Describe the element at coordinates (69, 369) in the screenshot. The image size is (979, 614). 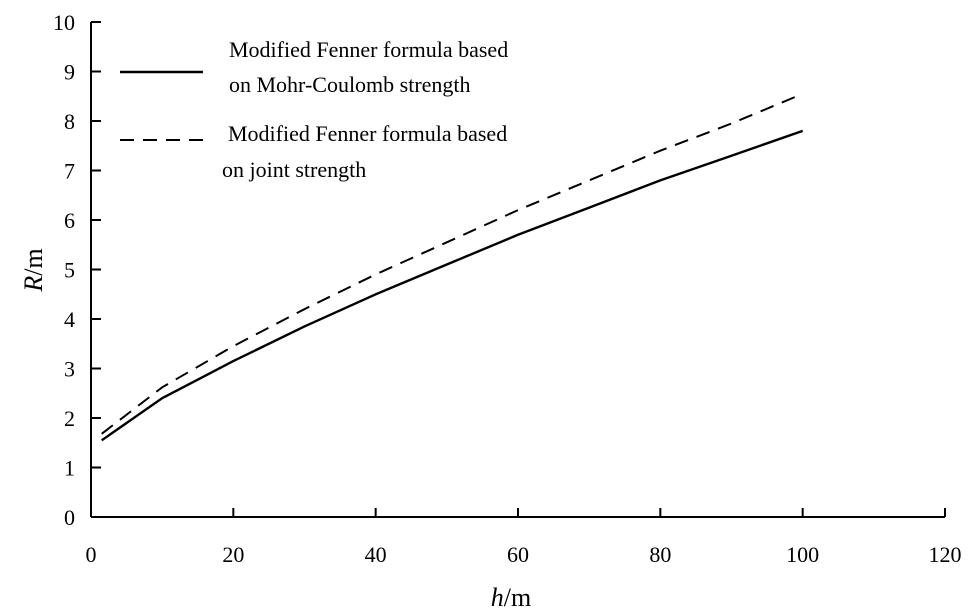
I see `y-tick-label: 3` at that location.